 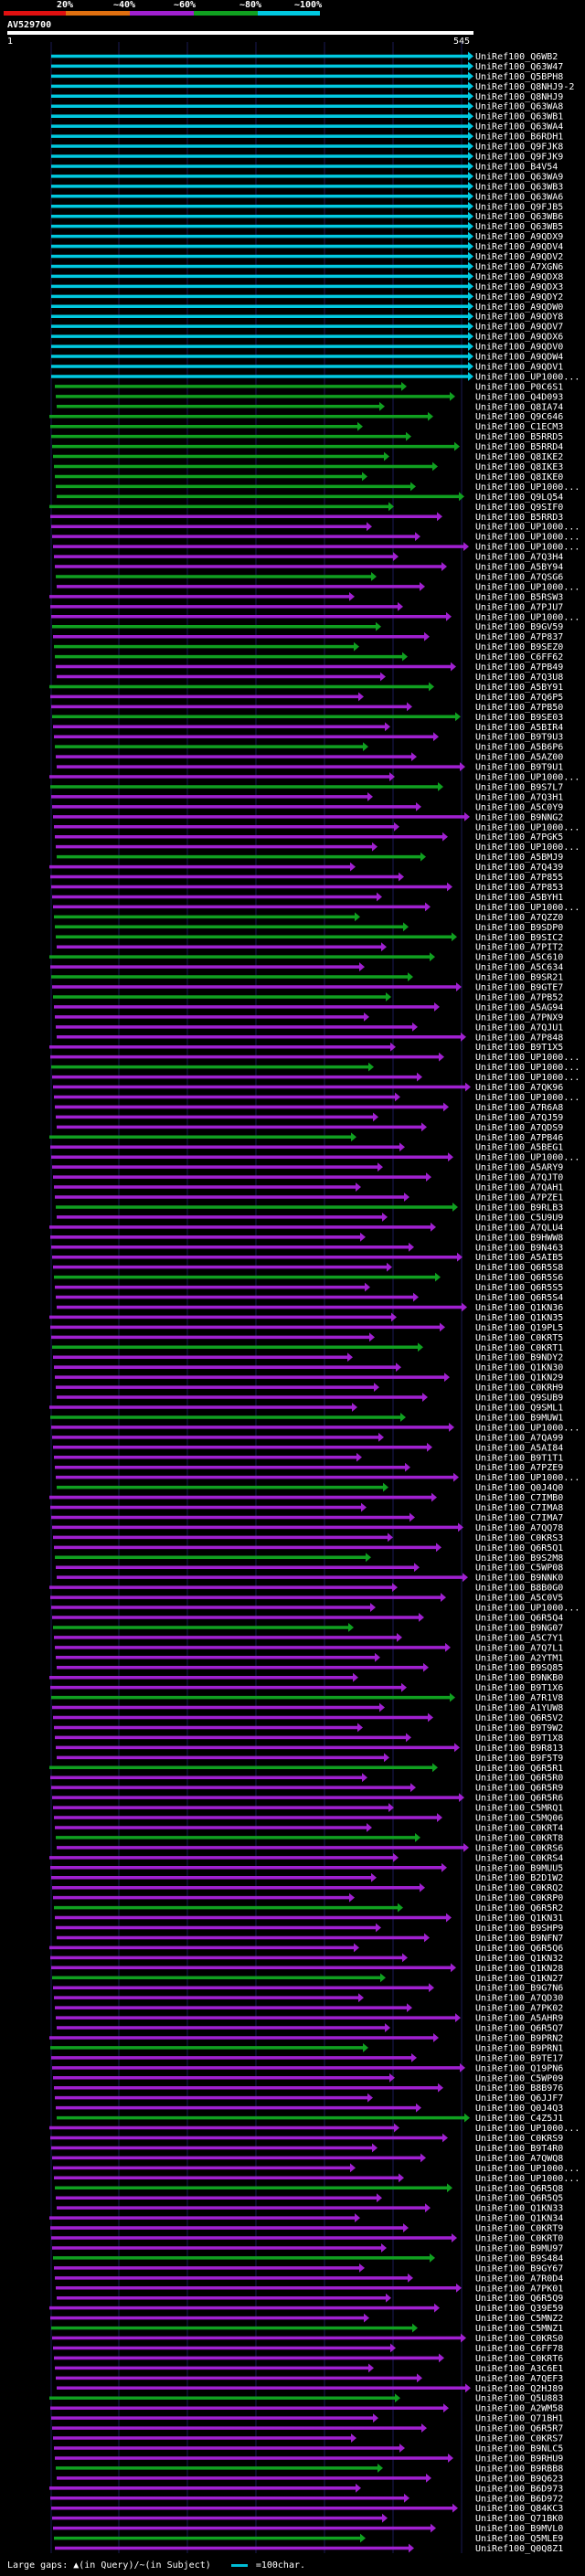 What do you see at coordinates (309, 1187) in the screenshot?
I see `hit-row: UniRef100_A7QAH1` at bounding box center [309, 1187].